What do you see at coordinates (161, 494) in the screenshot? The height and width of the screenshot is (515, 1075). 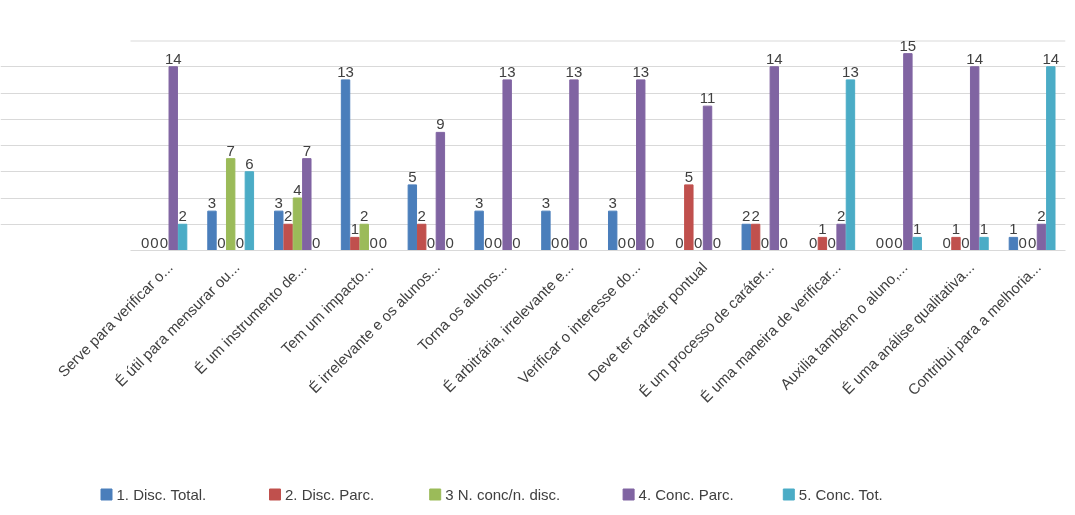 I see `legend-label: 1. Disc. Total.` at bounding box center [161, 494].